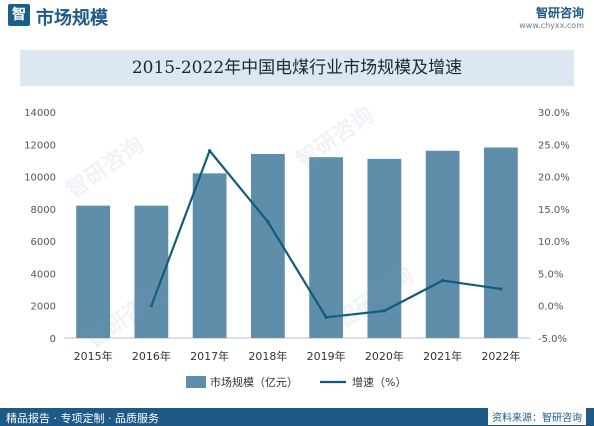  What do you see at coordinates (196, 382) in the screenshot?
I see `legend-bar-swatch` at bounding box center [196, 382].